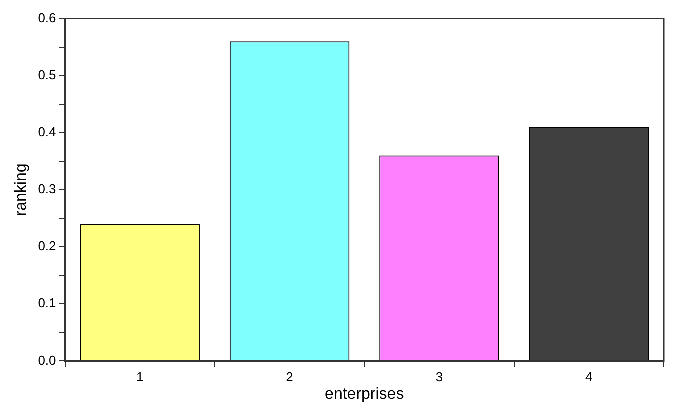 The height and width of the screenshot is (416, 674). I want to click on y-tick-label: 0.2, so click(47, 246).